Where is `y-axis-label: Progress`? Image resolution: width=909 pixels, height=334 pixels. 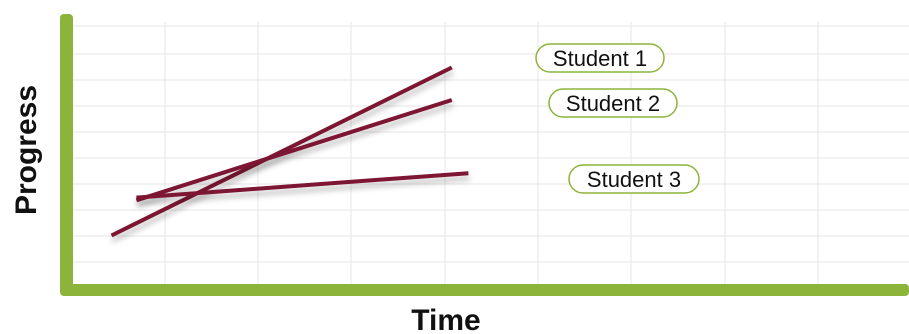
y-axis-label: Progress is located at coordinates (26, 150).